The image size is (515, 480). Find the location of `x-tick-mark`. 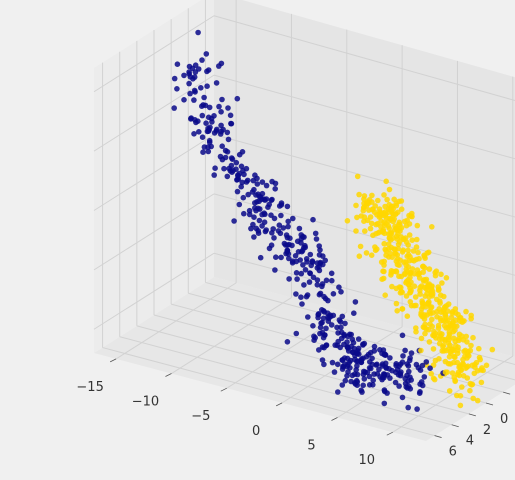

x-tick-mark is located at coordinates (389, 433).